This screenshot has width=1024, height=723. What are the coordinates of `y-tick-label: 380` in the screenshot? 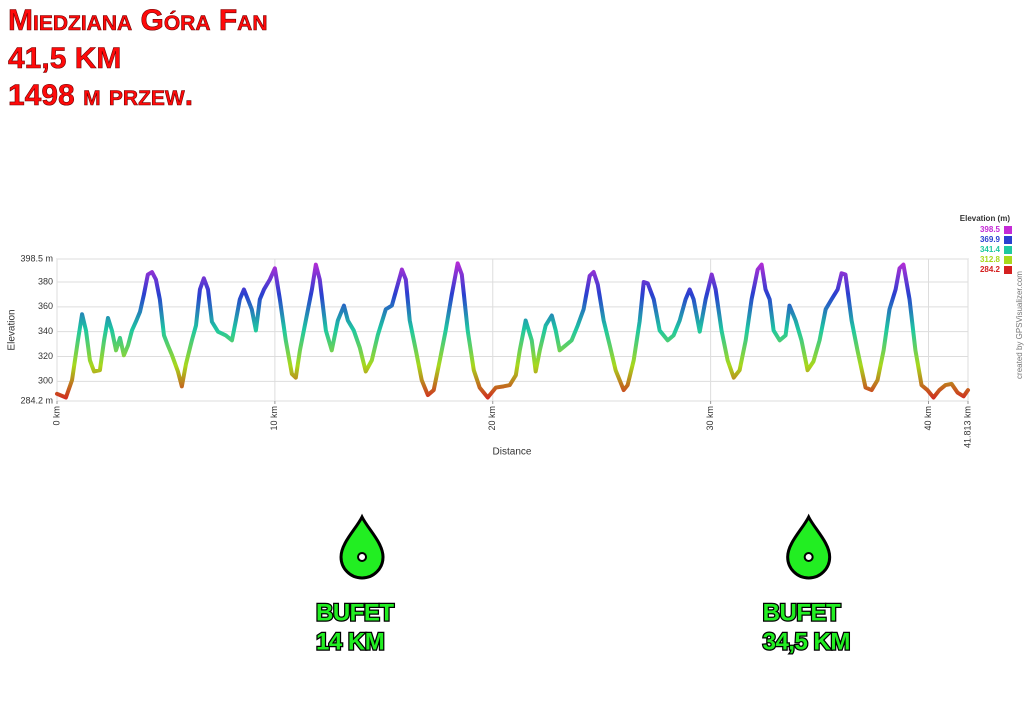 It's located at (45, 281).